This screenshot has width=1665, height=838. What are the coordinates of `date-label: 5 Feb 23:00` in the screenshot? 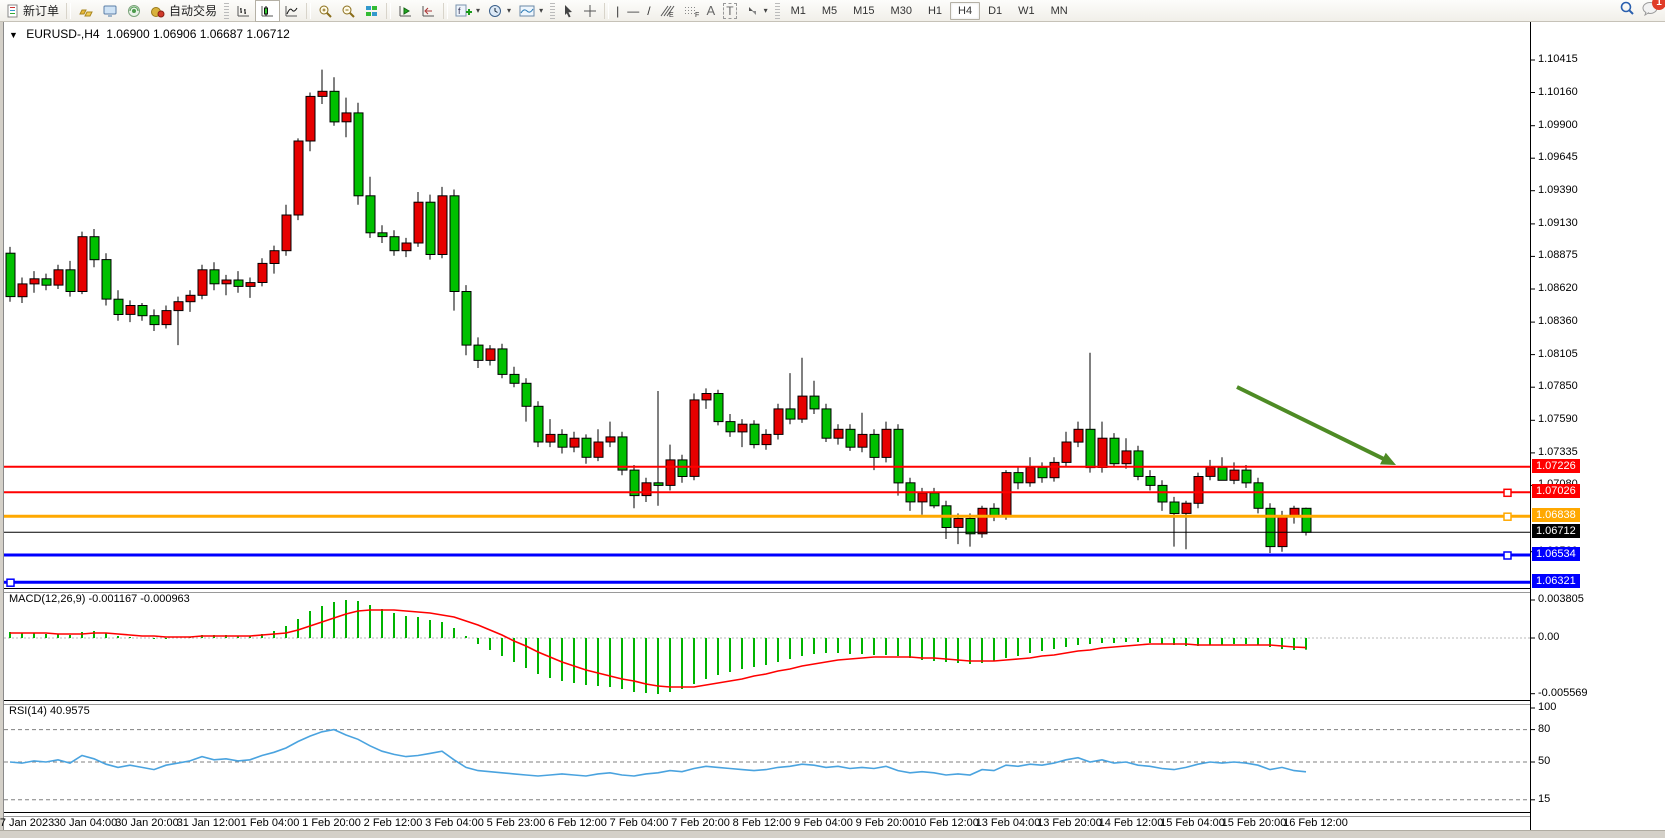 It's located at (516, 823).